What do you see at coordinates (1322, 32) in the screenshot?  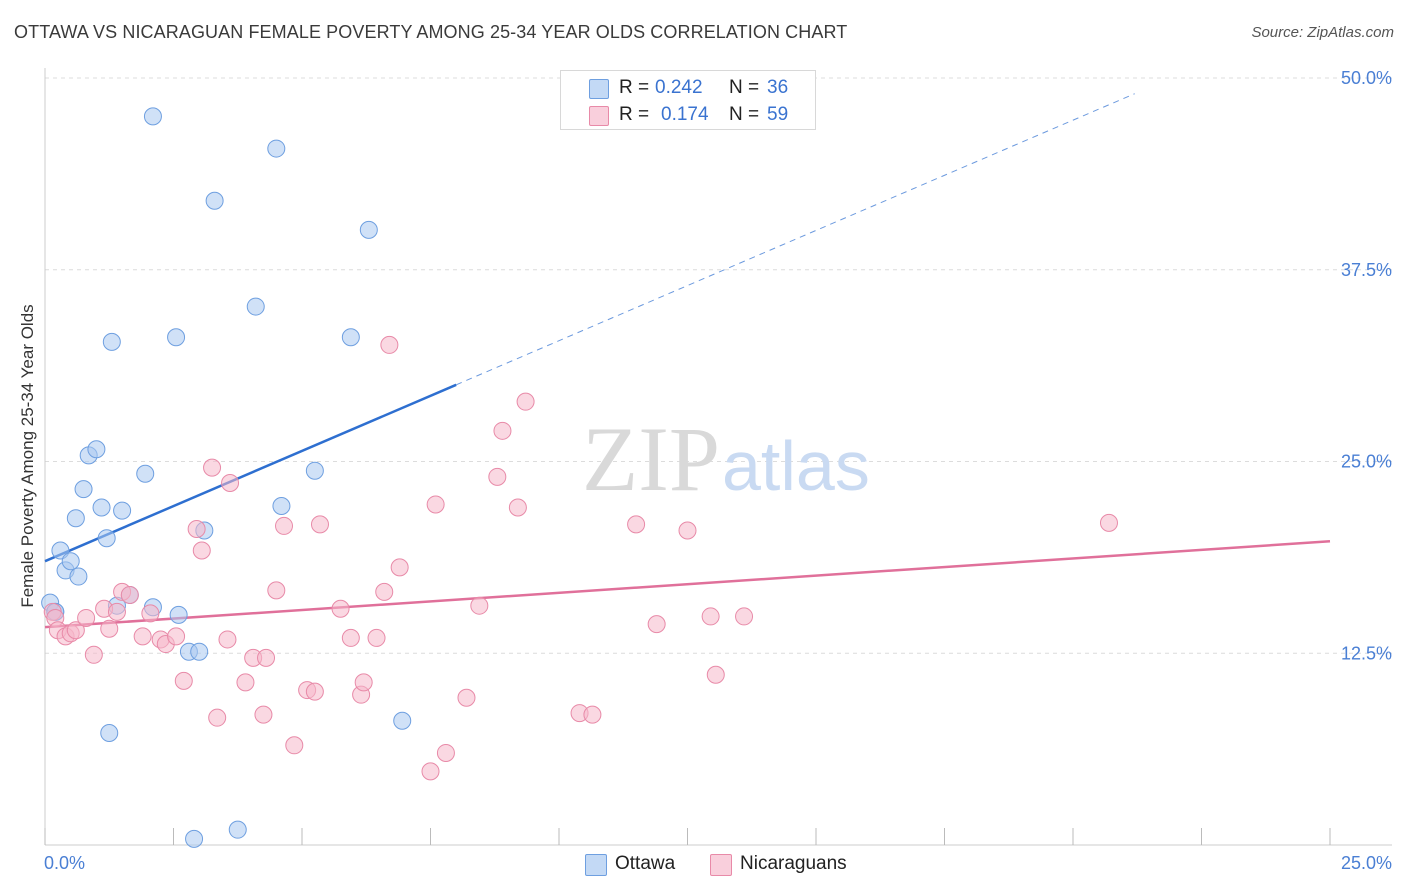 I see `source-label: Source: ZipAtlas.com` at bounding box center [1322, 32].